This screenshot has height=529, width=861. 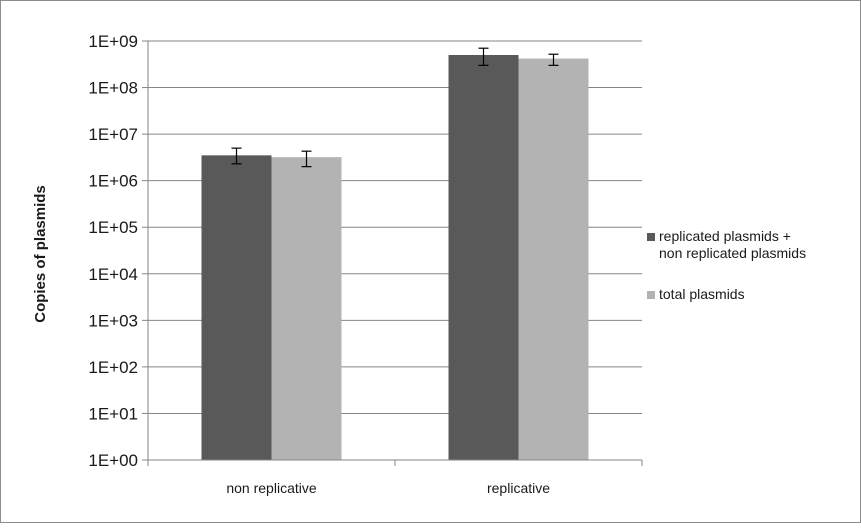 What do you see at coordinates (732, 253) in the screenshot?
I see `legend-label: non replicated plasmids` at bounding box center [732, 253].